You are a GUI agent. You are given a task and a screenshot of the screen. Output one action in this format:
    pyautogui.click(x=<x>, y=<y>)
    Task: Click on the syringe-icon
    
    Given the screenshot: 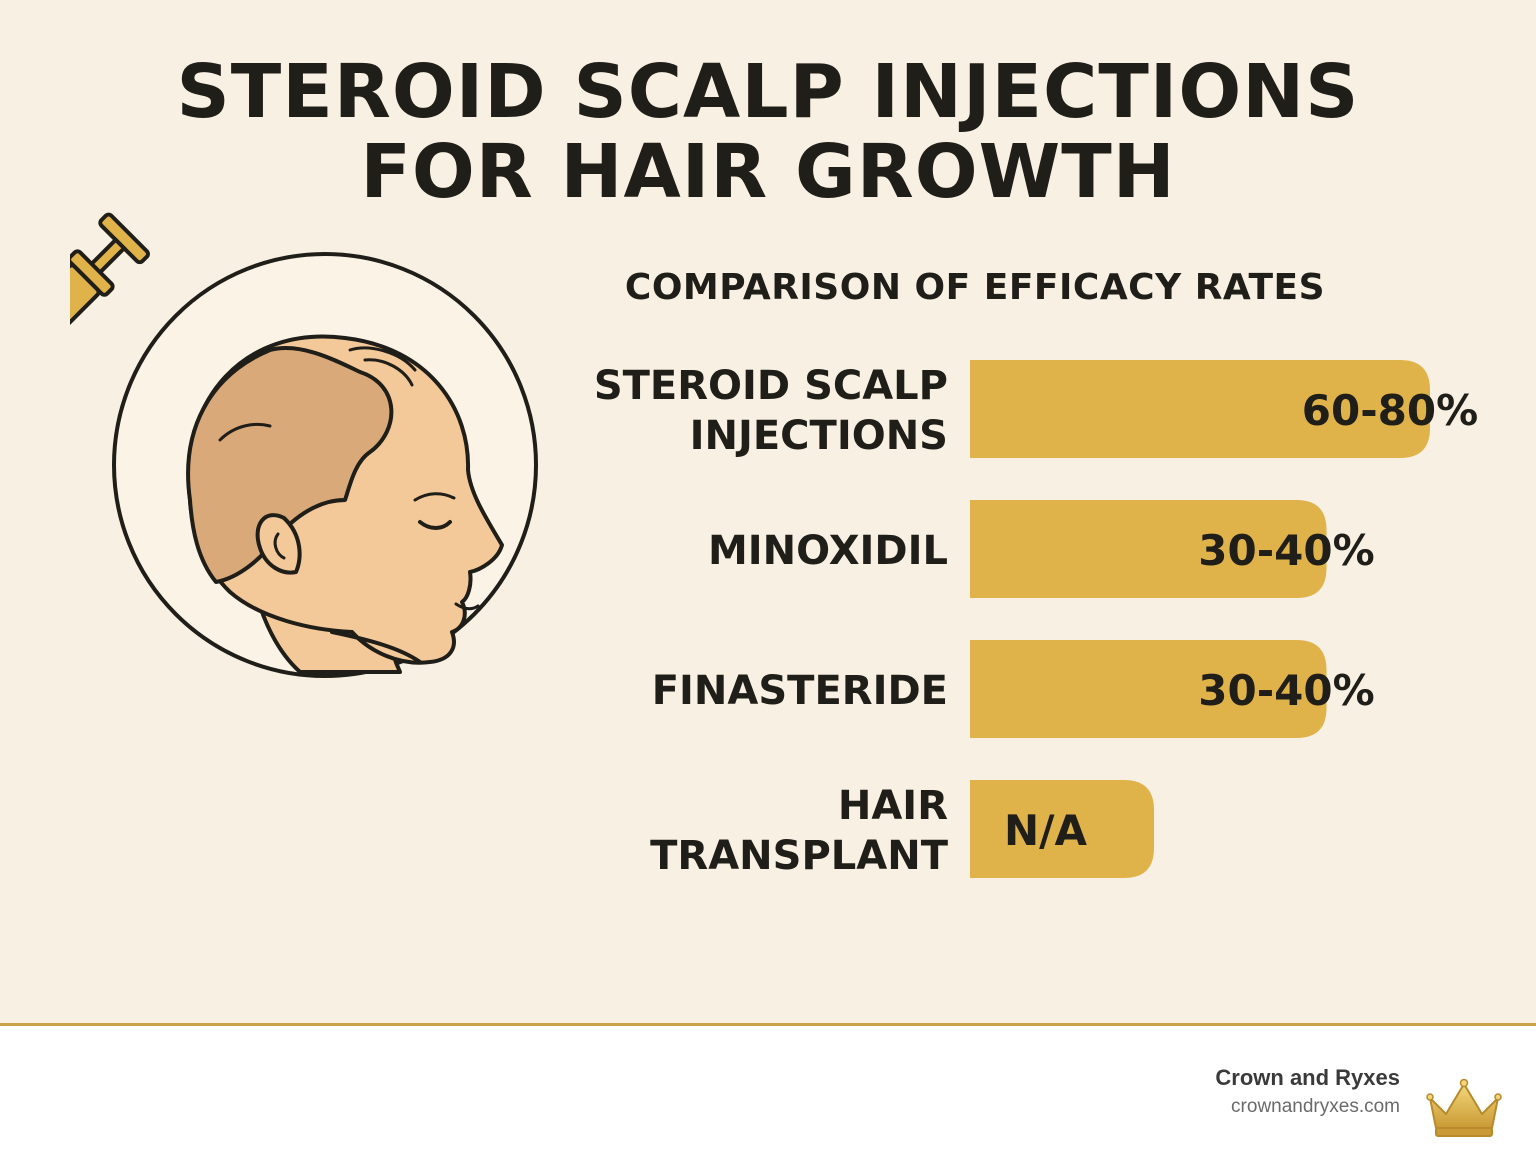 What is the action you would take?
    pyautogui.click(x=110, y=298)
    